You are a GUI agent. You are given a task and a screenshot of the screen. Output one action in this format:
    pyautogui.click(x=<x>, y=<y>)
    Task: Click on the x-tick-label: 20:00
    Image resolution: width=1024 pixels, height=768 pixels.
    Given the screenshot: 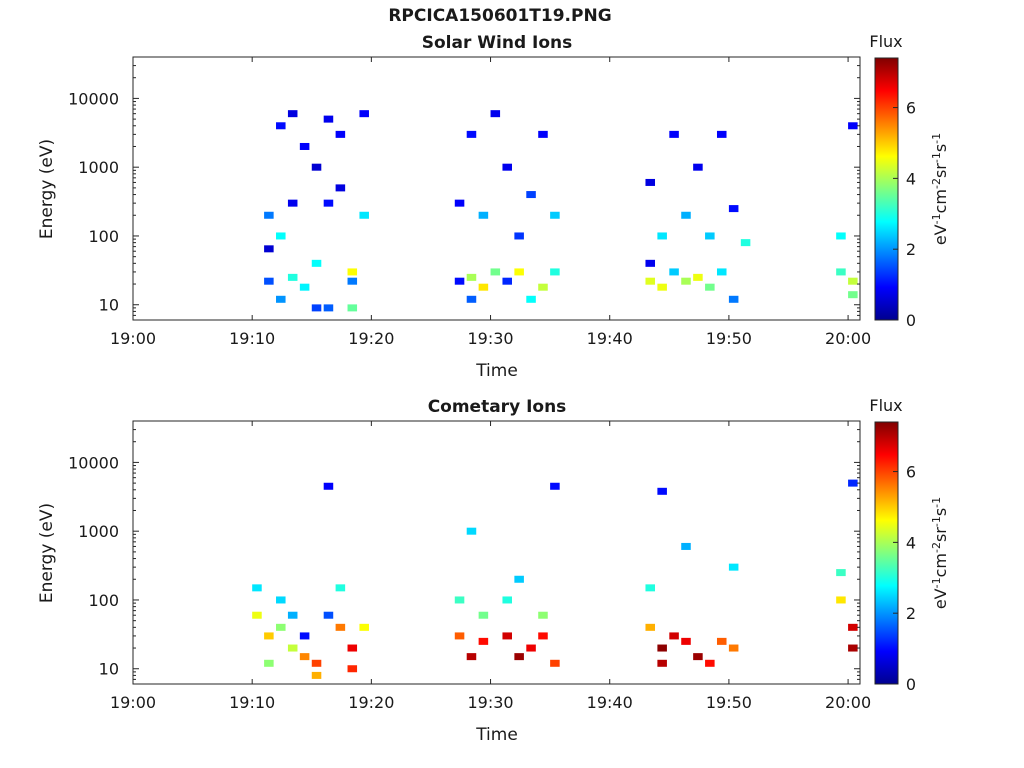 What is the action you would take?
    pyautogui.click(x=848, y=338)
    